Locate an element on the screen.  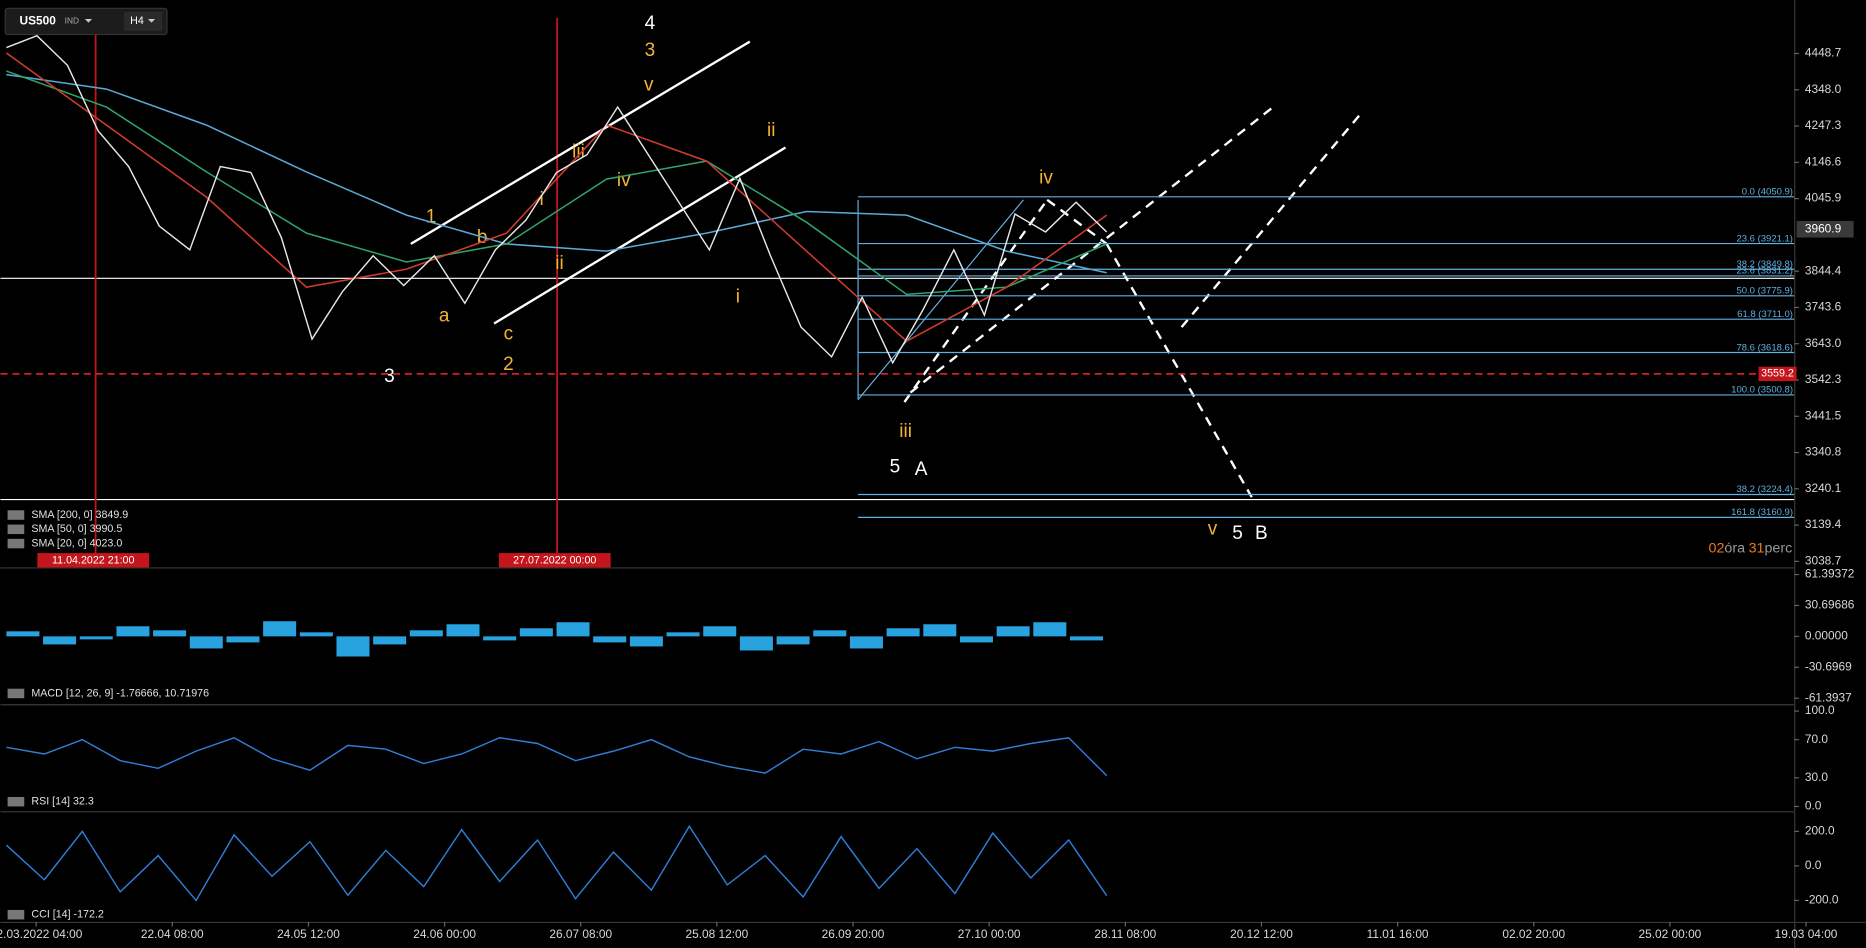
sma-legend: SMA [50, 0] 3990.5 is located at coordinates (76, 529).